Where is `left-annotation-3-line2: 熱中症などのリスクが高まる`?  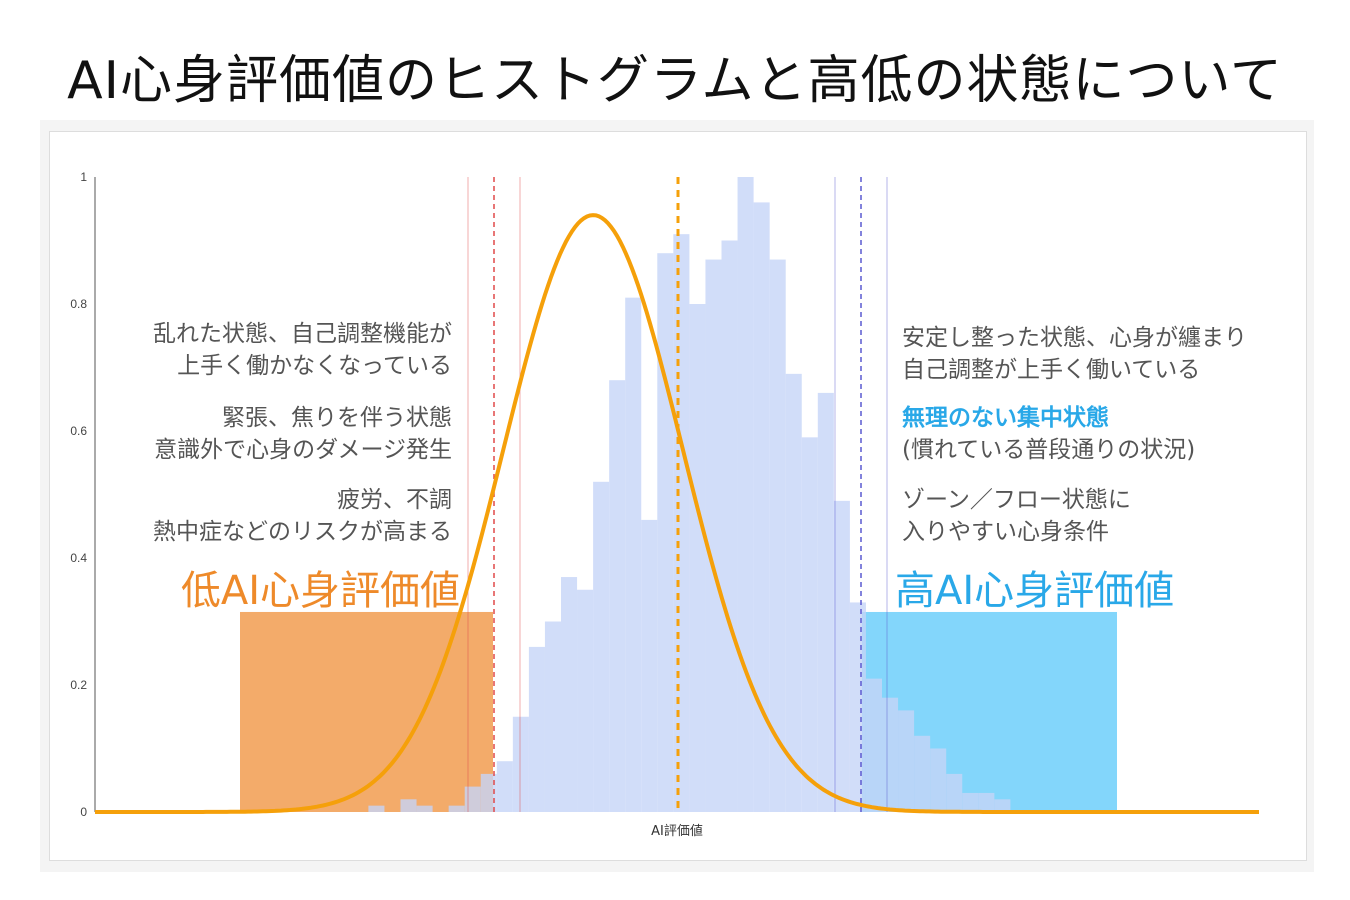
left-annotation-3-line2: 熱中症などのリスクが高まる is located at coordinates (302, 532).